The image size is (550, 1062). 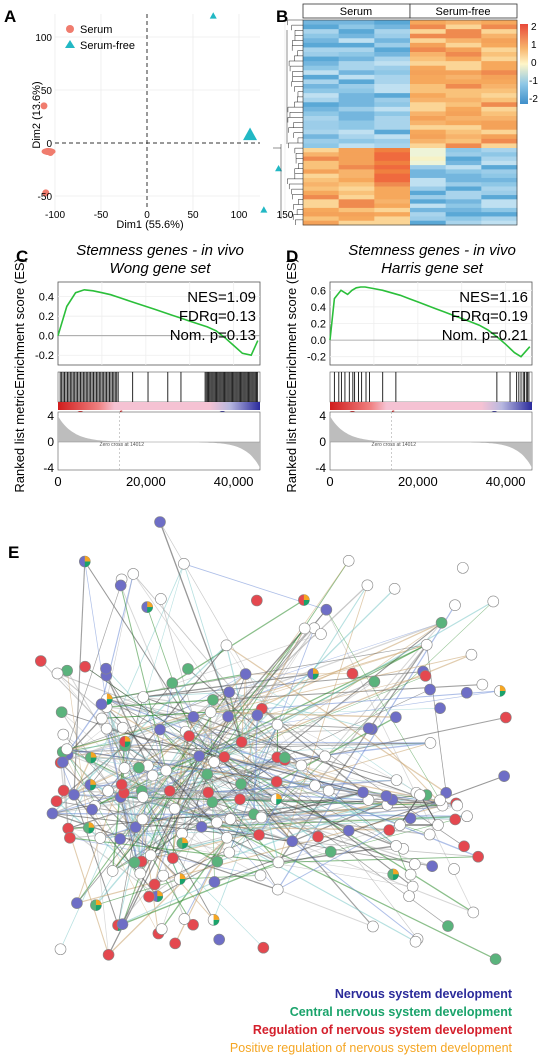 I want to click on panel-b-heatmap: Serum Serum-free 2, so click(x=405, y=114).